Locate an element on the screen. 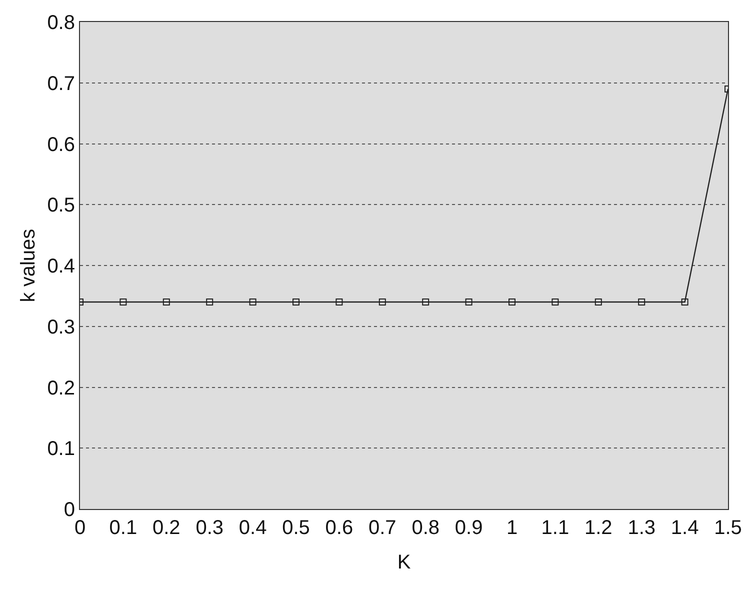 This screenshot has height=591, width=750. x-tick-label: 0.4 is located at coordinates (252, 528).